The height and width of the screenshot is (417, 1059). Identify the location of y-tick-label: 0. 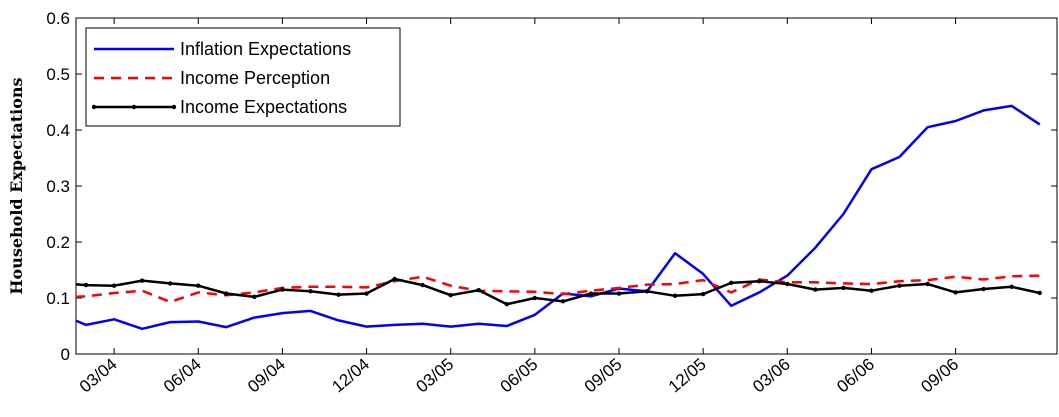
(65, 354).